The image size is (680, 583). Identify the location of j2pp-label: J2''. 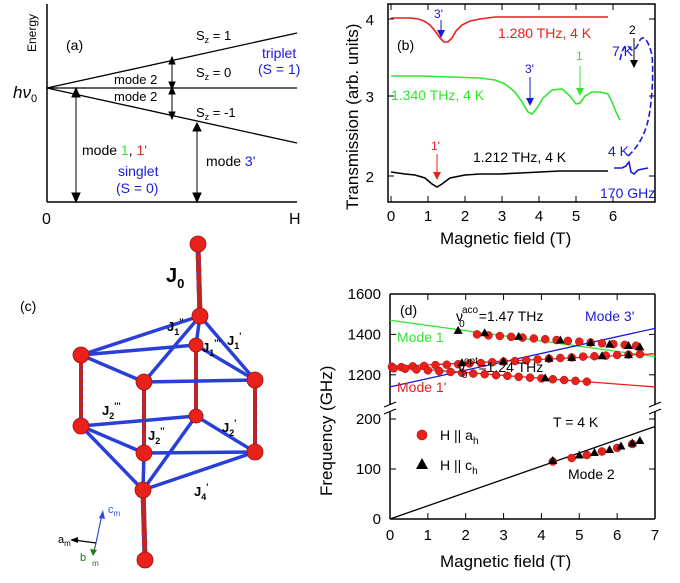
(156, 436).